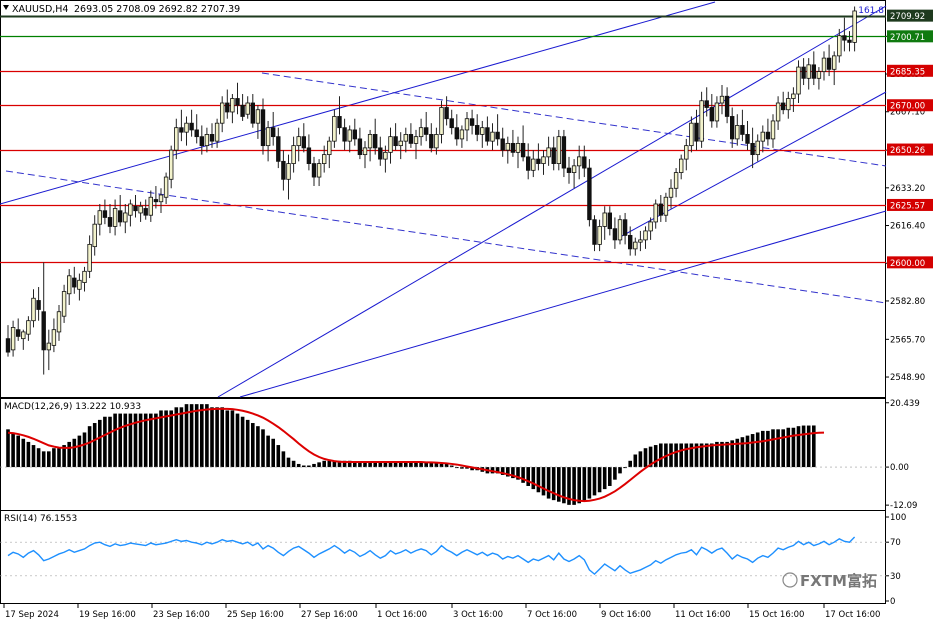  What do you see at coordinates (32, 615) in the screenshot?
I see `time-tick-label: 17 Sep 2024` at bounding box center [32, 615].